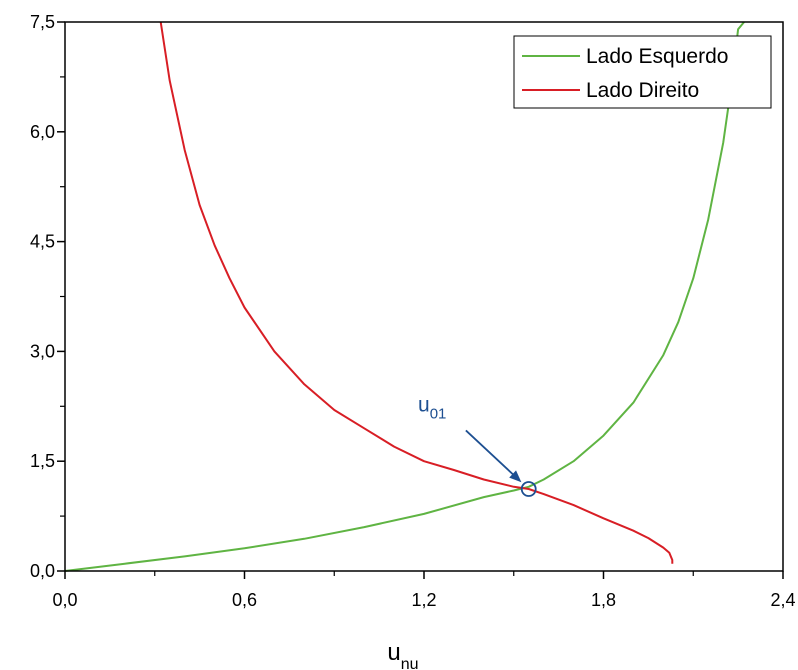 Image resolution: width=798 pixels, height=670 pixels. Describe the element at coordinates (528, 489) in the screenshot. I see `intersection-marker` at that location.